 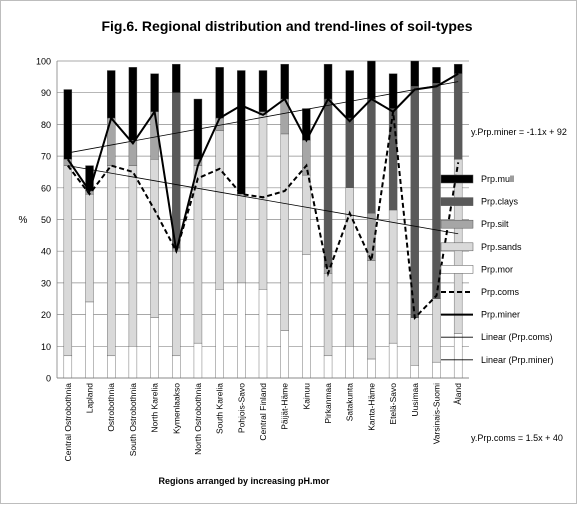 What do you see at coordinates (458, 394) in the screenshot?
I see `x-tick-label: Åland` at bounding box center [458, 394].